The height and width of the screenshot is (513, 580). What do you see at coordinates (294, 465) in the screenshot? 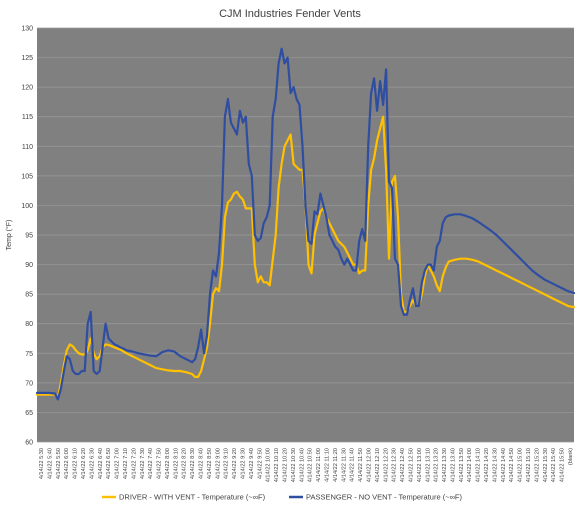
I see `x-tick-label: 4/14/22 10:30` at bounding box center [294, 465].